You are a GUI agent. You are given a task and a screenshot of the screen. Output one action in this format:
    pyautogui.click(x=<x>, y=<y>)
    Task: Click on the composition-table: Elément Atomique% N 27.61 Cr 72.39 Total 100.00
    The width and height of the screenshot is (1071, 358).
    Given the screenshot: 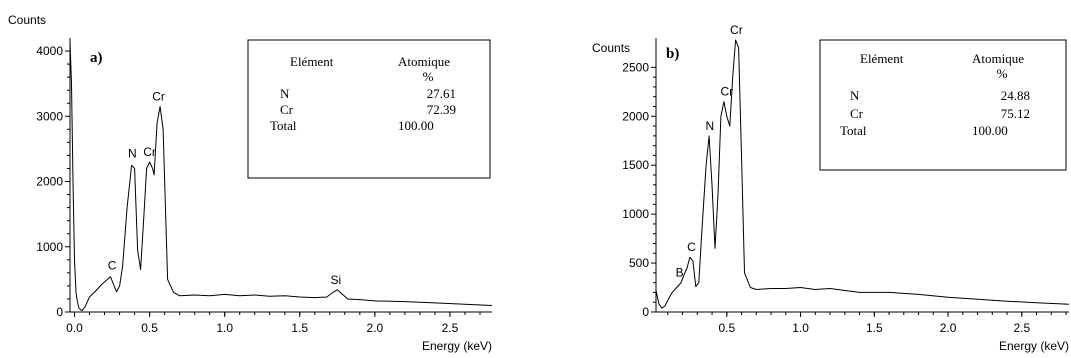 What is the action you would take?
    pyautogui.click(x=369, y=109)
    